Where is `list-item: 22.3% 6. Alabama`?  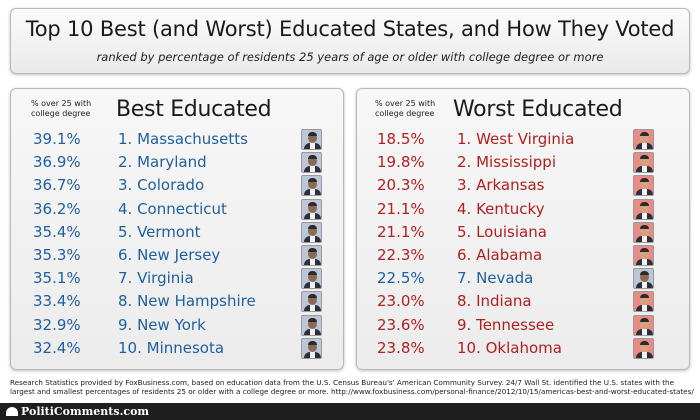
list-item: 22.3% 6. Alabama is located at coordinates (523, 255).